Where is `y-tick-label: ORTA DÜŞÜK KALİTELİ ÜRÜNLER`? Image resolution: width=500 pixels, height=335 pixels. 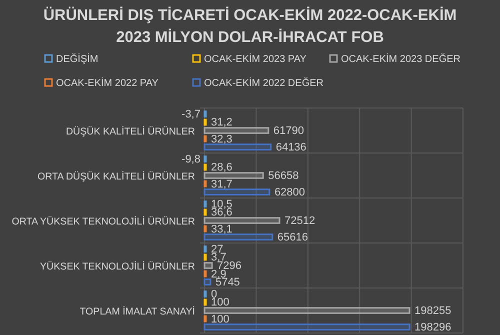
y-tick-label: ORTA DÜŞÜK KALİTELİ ÜRÜNLER is located at coordinates (116, 176).